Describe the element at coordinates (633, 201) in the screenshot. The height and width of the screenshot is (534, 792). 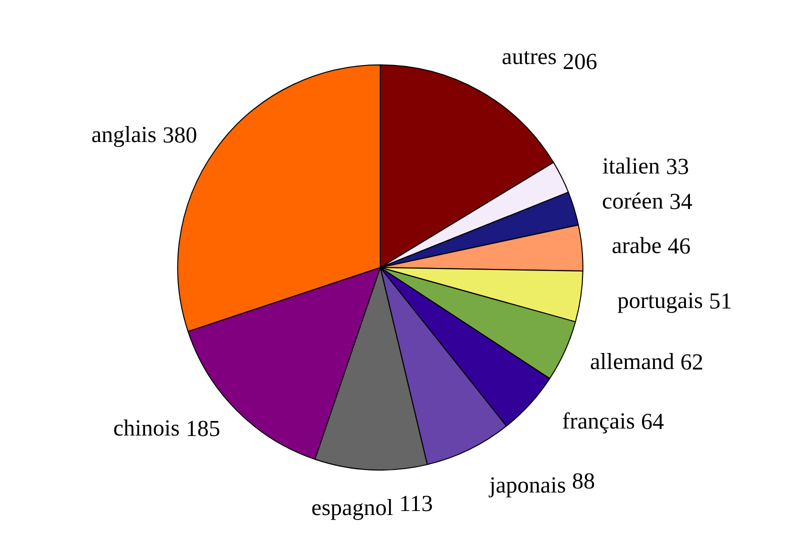
I see `slice-label: coréen` at that location.